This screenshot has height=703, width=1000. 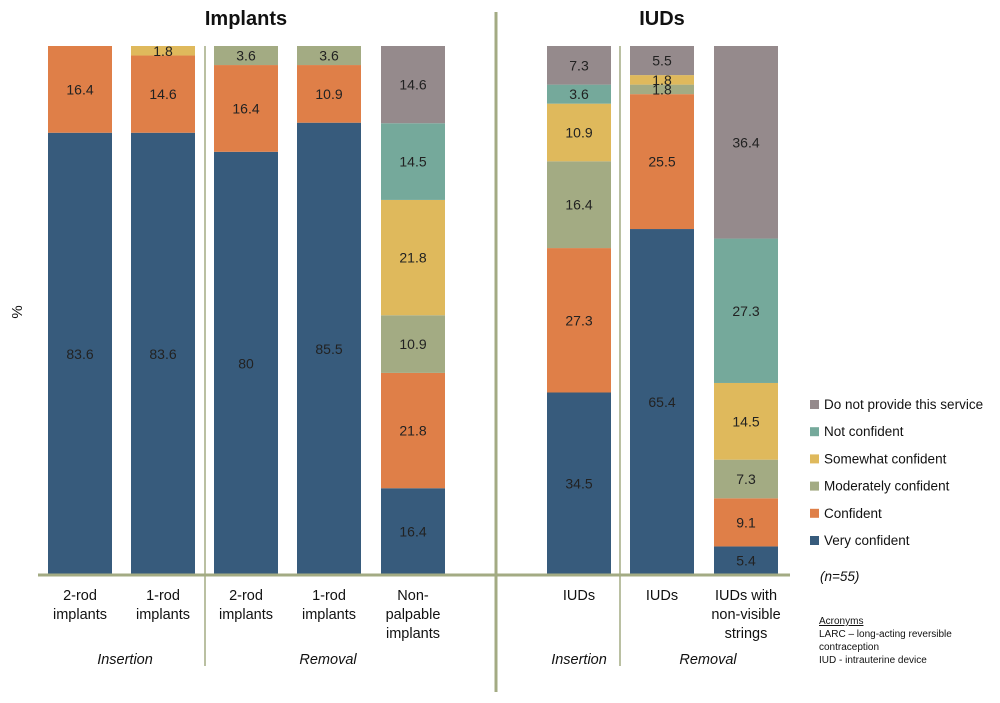 What do you see at coordinates (745, 142) in the screenshot?
I see `data-label: 36.4` at bounding box center [745, 142].